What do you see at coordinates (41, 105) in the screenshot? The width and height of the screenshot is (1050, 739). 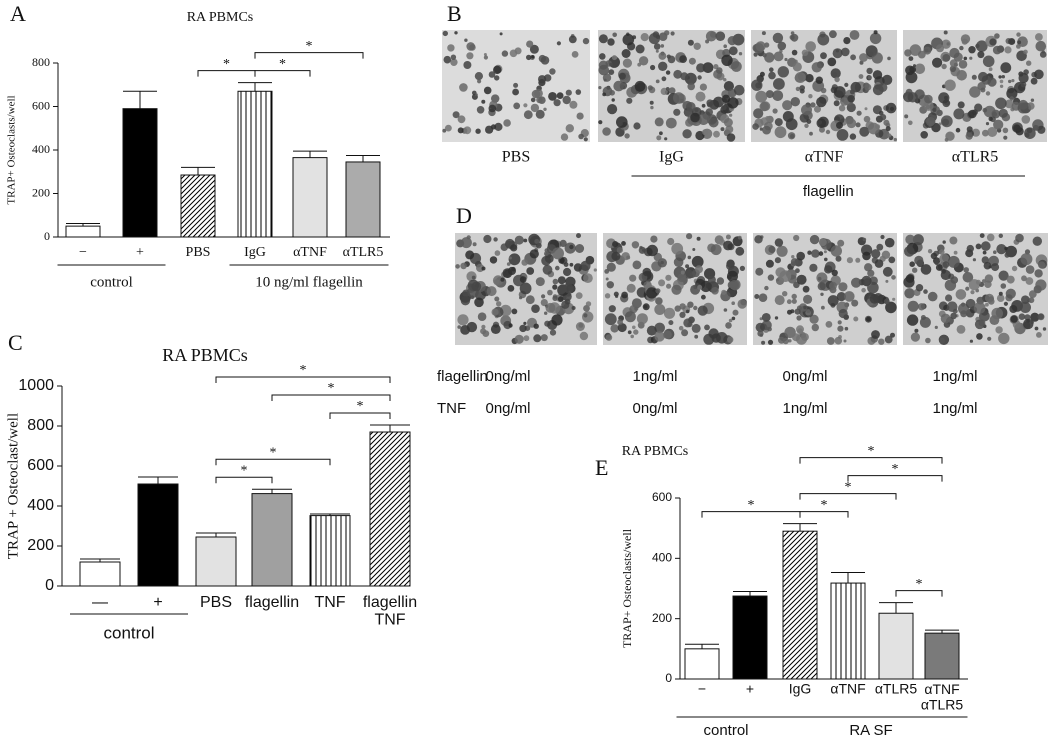 I see `y-tick-label: 600` at bounding box center [41, 105].